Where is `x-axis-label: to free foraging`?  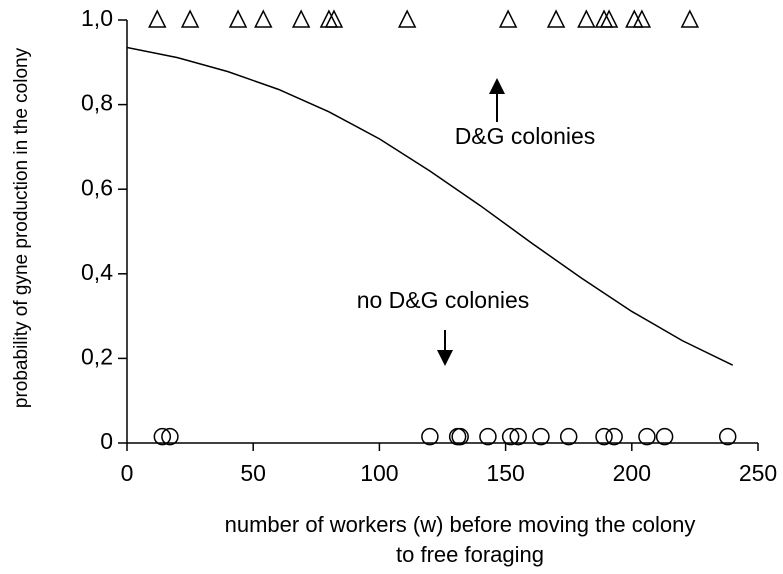 x-axis-label: to free foraging is located at coordinates (470, 554).